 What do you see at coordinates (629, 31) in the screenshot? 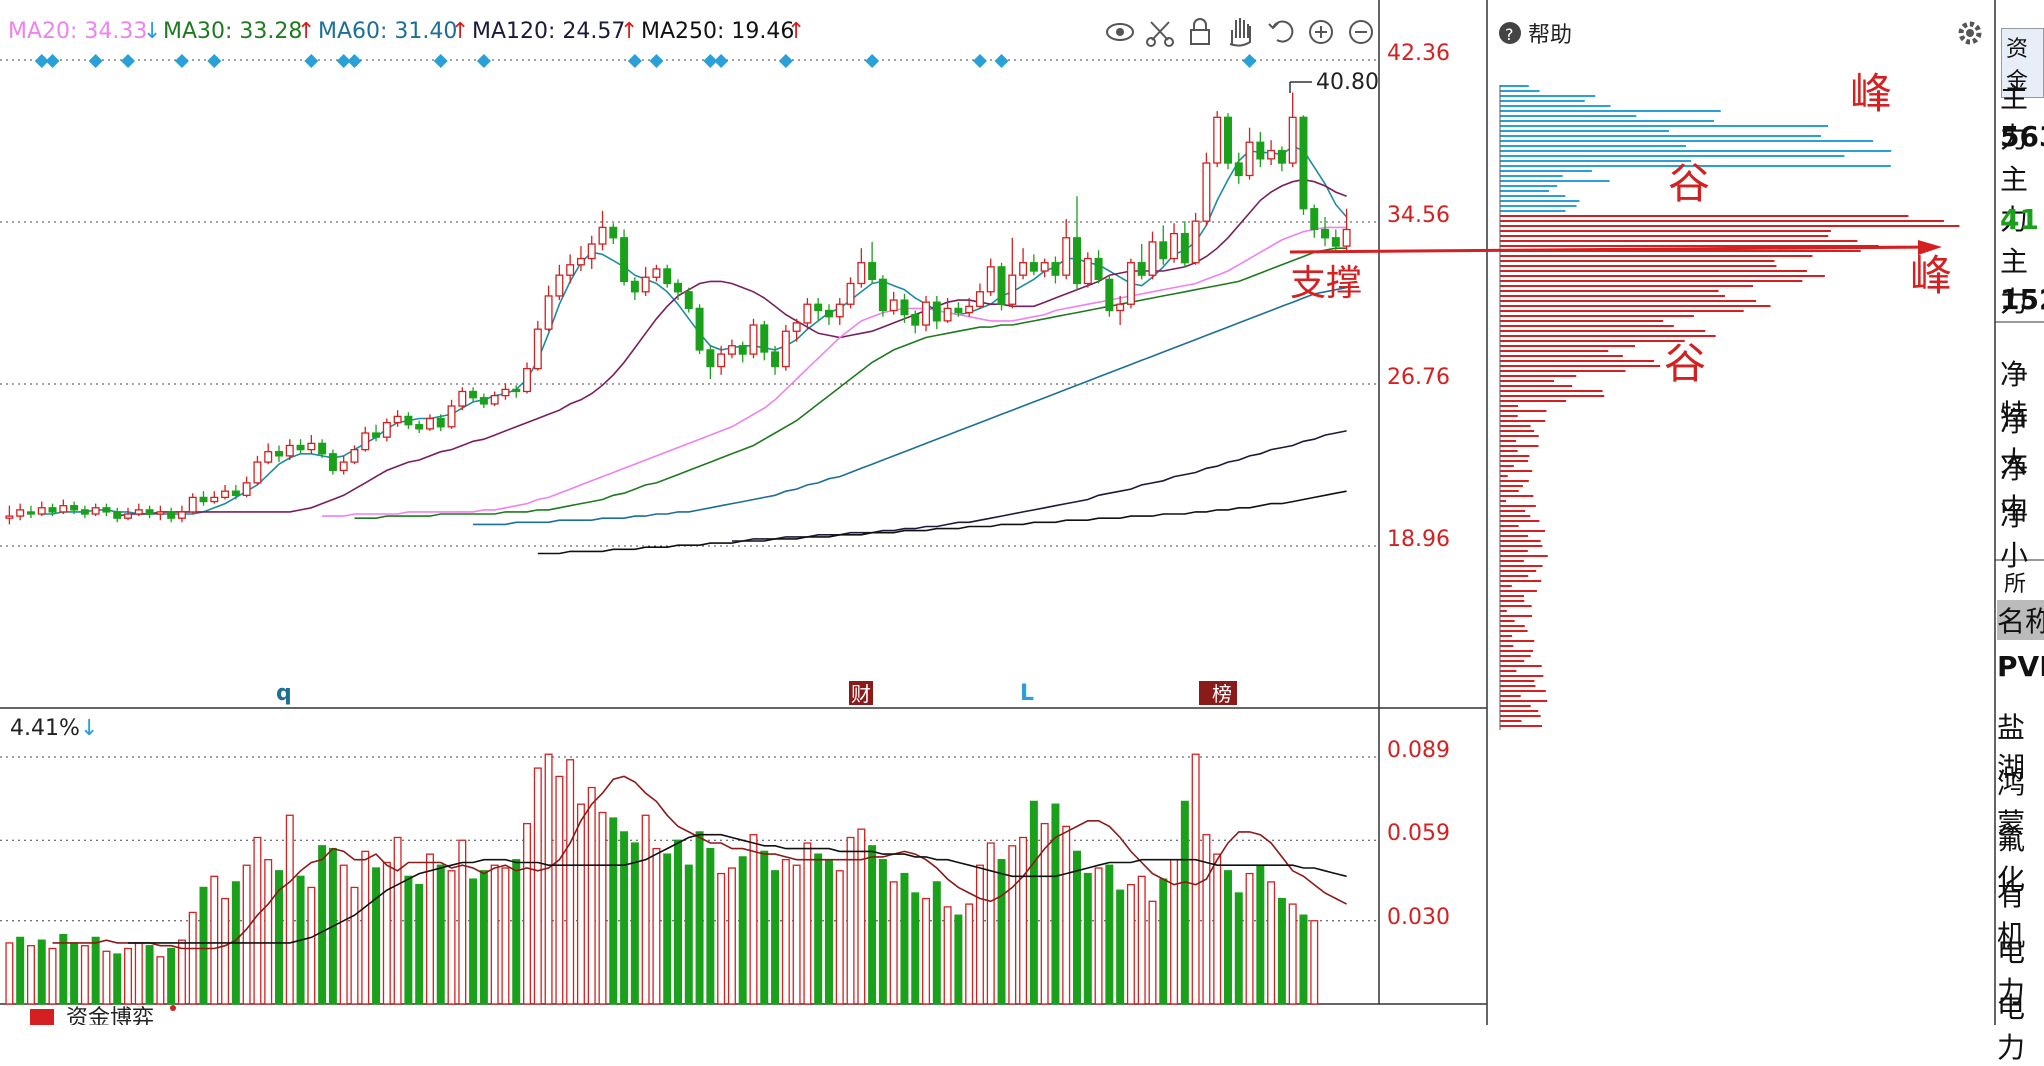
I see `ma120-up-arrow: ↑` at bounding box center [629, 31].